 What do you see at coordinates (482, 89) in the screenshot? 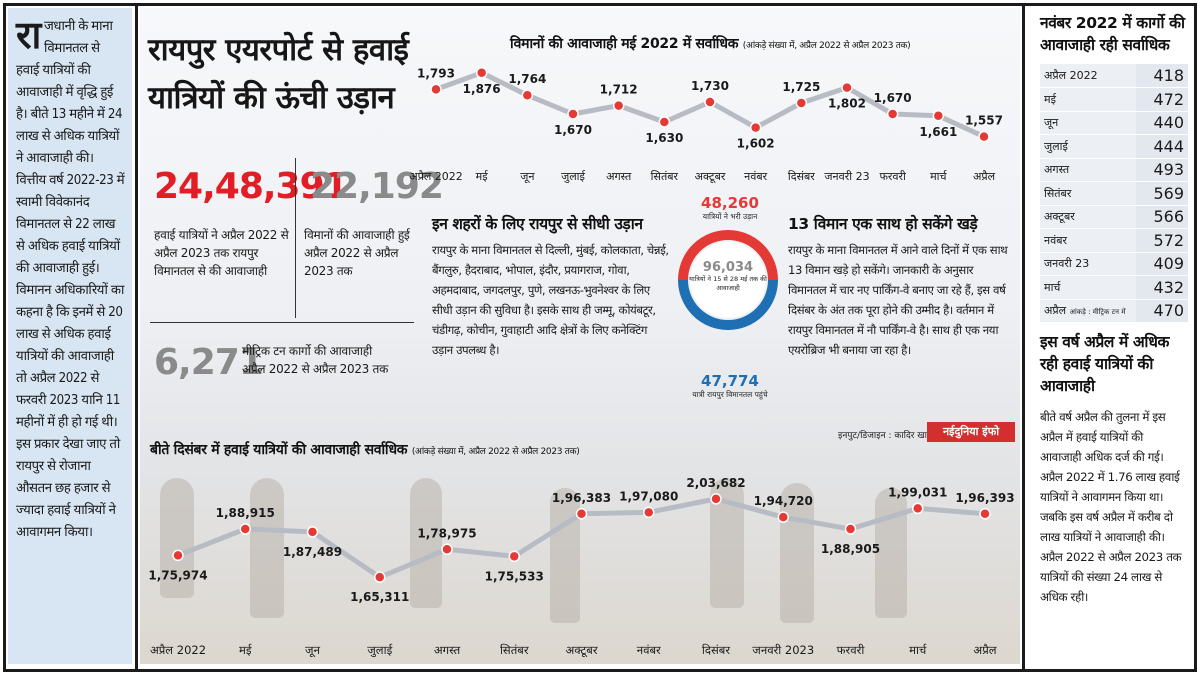
I see `data-label: 1,876` at bounding box center [482, 89].